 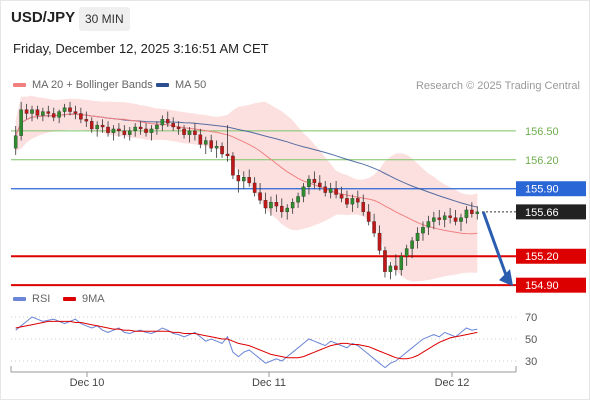 I want to click on legend-rsi: RSI, so click(x=31, y=299).